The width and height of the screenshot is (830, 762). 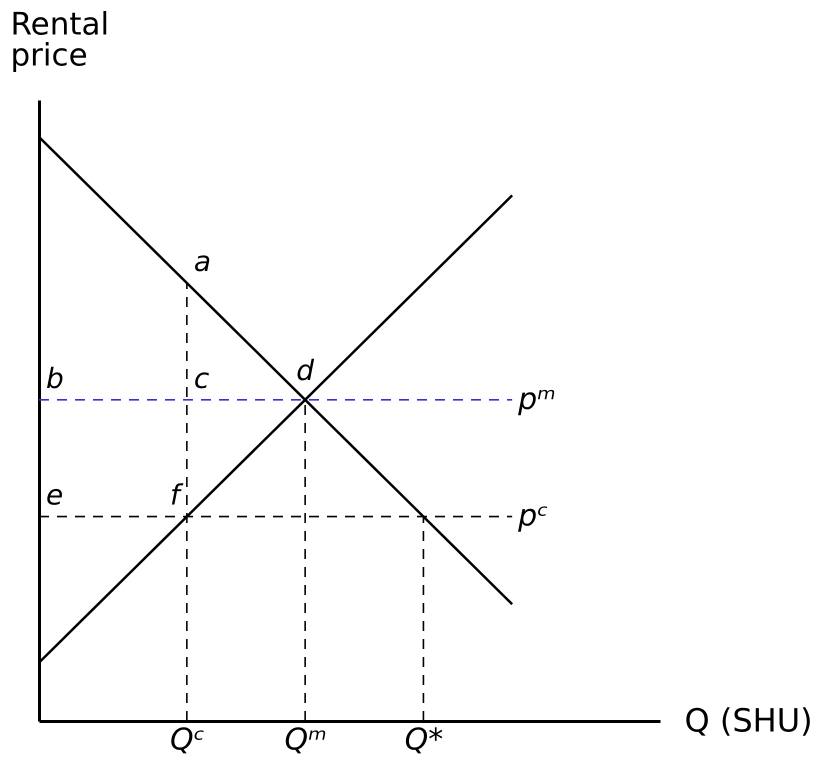 I want to click on y-axis-title: Rental price, so click(x=60, y=40).